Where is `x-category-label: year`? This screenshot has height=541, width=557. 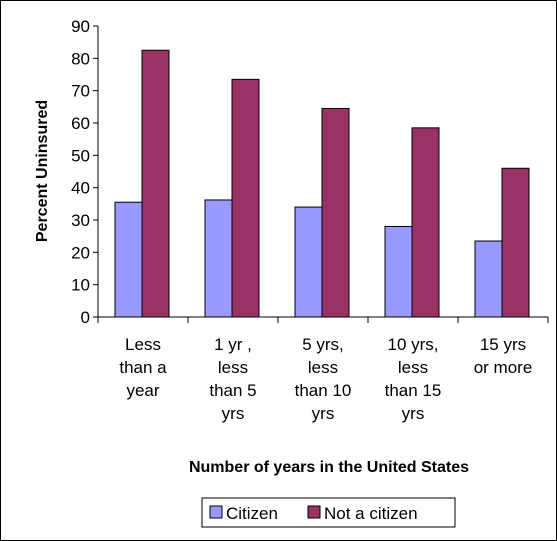
x-category-label: year is located at coordinates (142, 390).